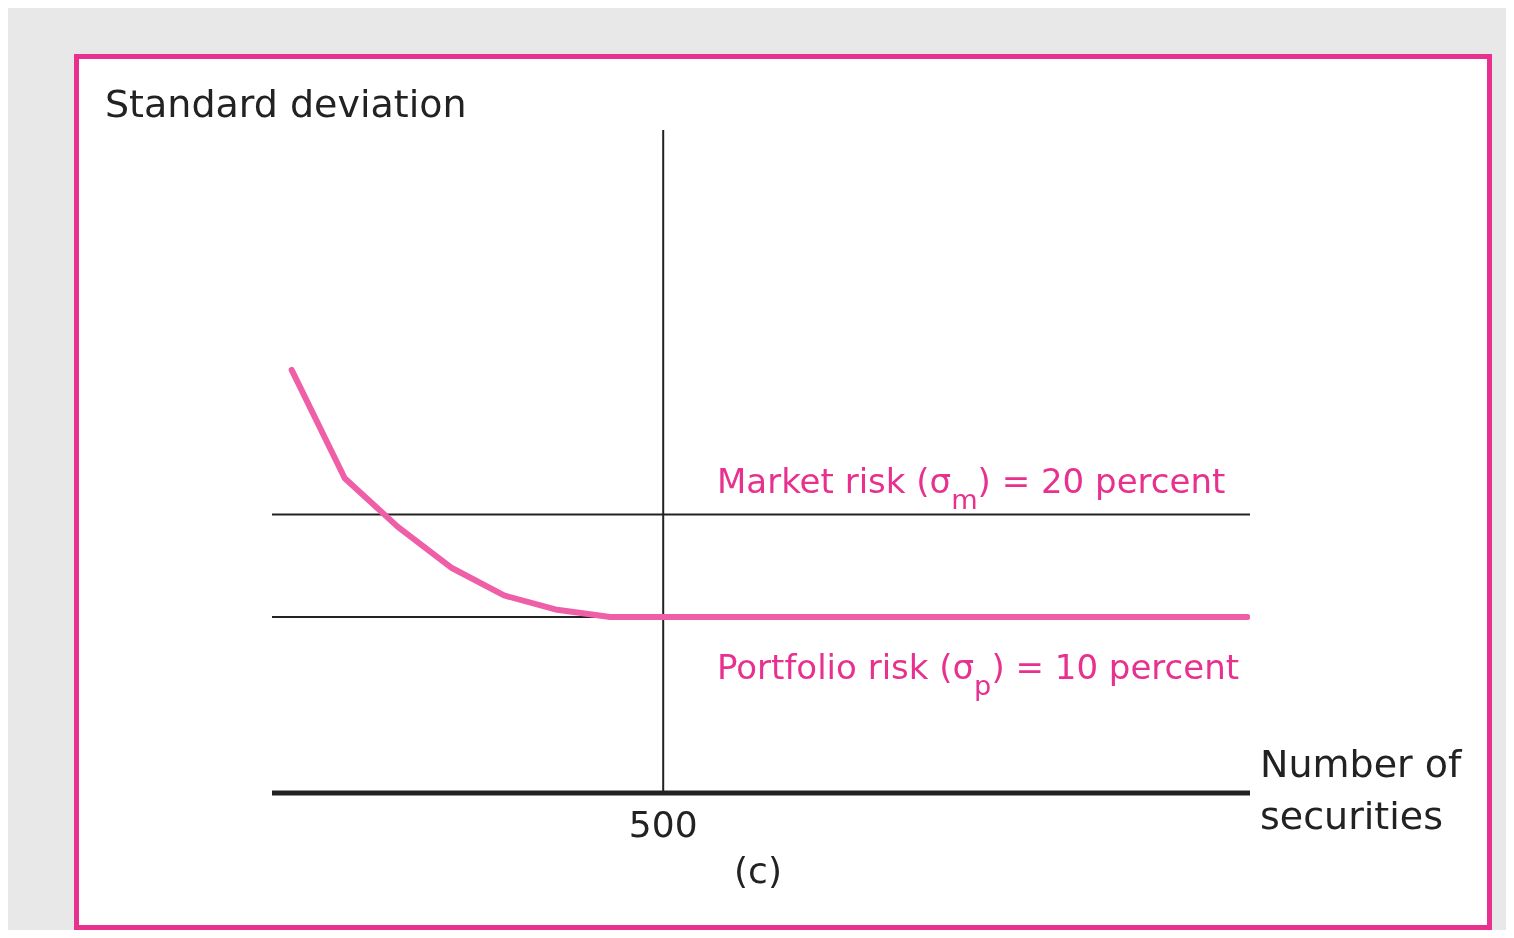 The image size is (1514, 938). Describe the element at coordinates (663, 824) in the screenshot. I see `text: 500` at that location.